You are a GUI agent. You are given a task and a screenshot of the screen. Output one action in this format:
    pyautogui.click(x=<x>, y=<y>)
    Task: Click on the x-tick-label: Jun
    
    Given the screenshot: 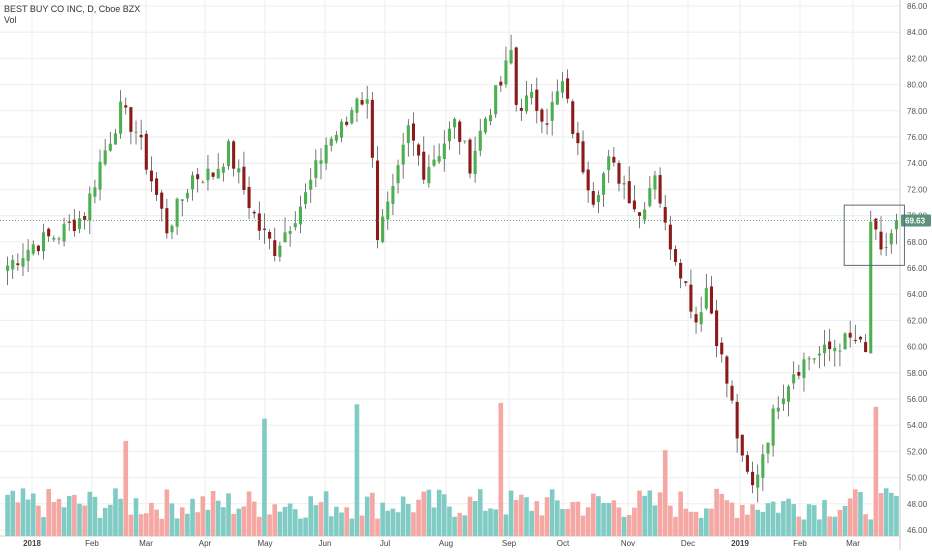 What is the action you would take?
    pyautogui.click(x=325, y=543)
    